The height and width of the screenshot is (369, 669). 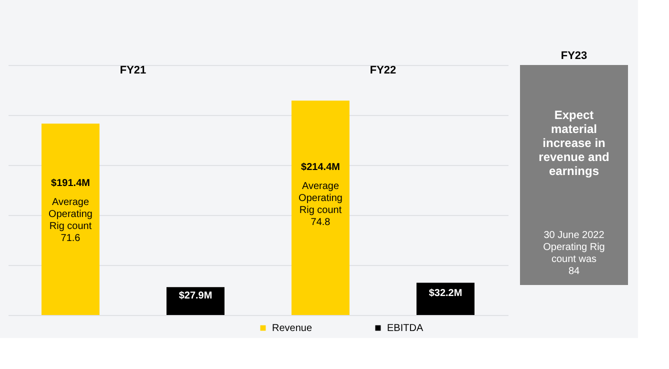 I want to click on annotation: Average Operating Rig count 74.8, so click(x=320, y=204).